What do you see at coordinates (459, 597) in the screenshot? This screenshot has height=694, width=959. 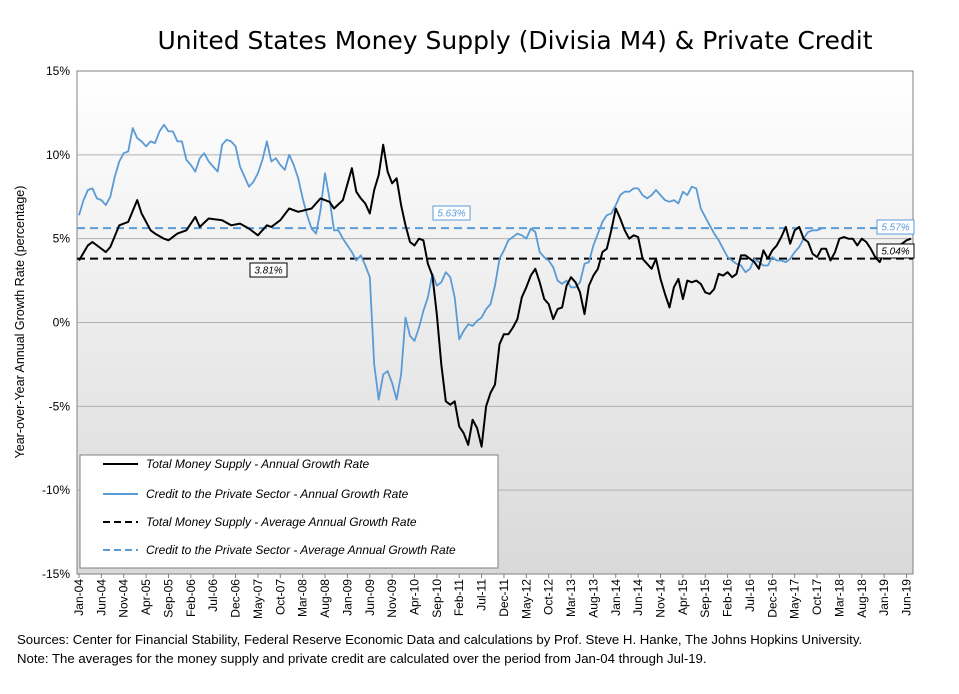 I see `x-tick-label: Feb-11` at bounding box center [459, 597].